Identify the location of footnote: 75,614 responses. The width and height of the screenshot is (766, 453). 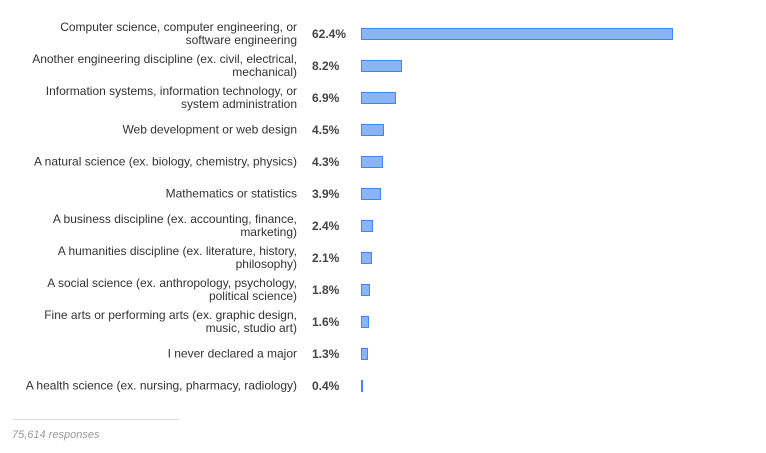
(56, 435).